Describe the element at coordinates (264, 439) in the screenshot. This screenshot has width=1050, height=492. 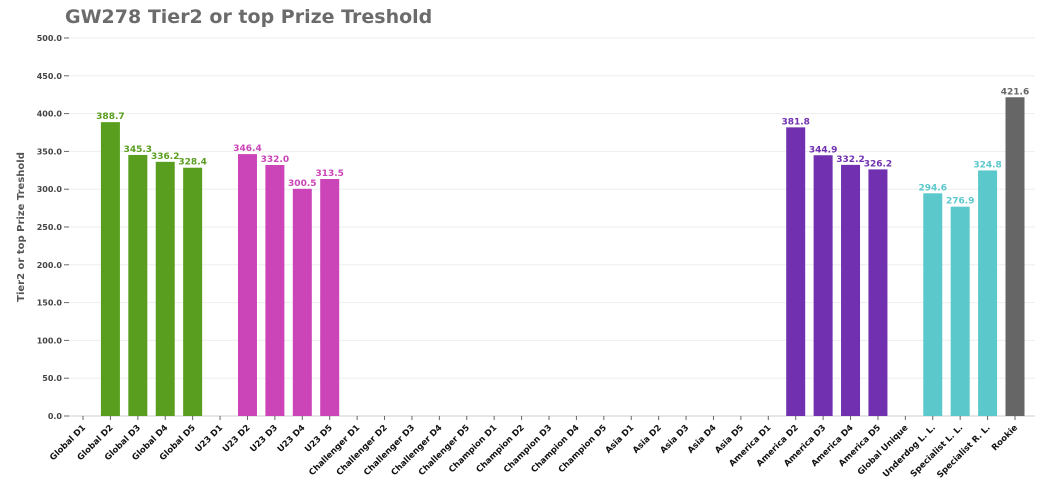
I see `x-tick-label: U23 D3` at that location.